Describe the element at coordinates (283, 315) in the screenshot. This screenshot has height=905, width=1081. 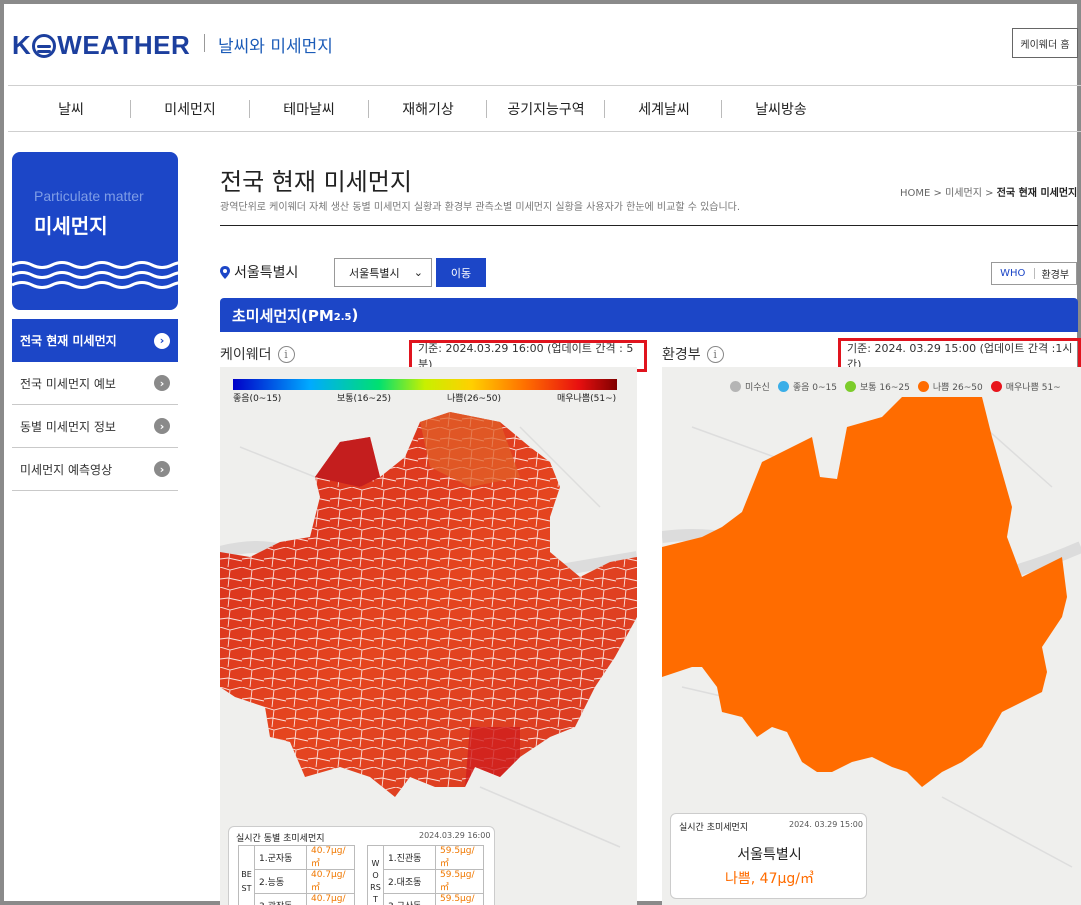
I see `section-title-text: 초미세먼지(PM` at that location.